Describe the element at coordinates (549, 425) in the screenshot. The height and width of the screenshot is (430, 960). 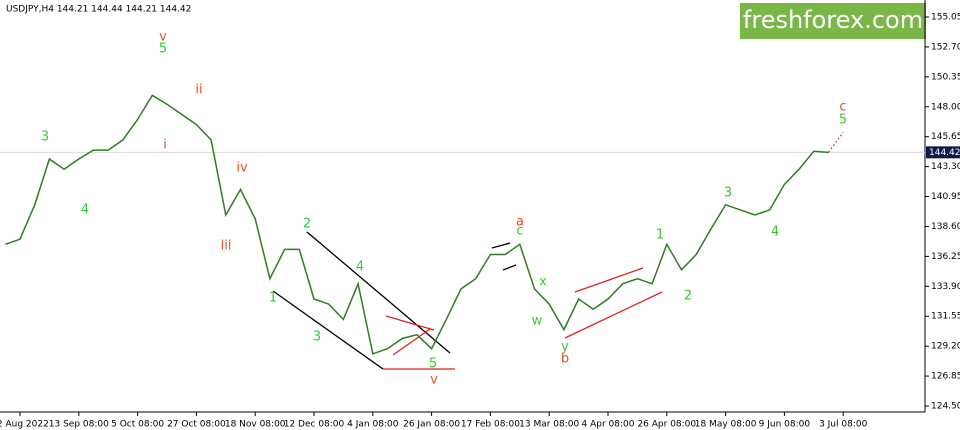
I see `x-tick-label: 13 Mar 08:00` at that location.